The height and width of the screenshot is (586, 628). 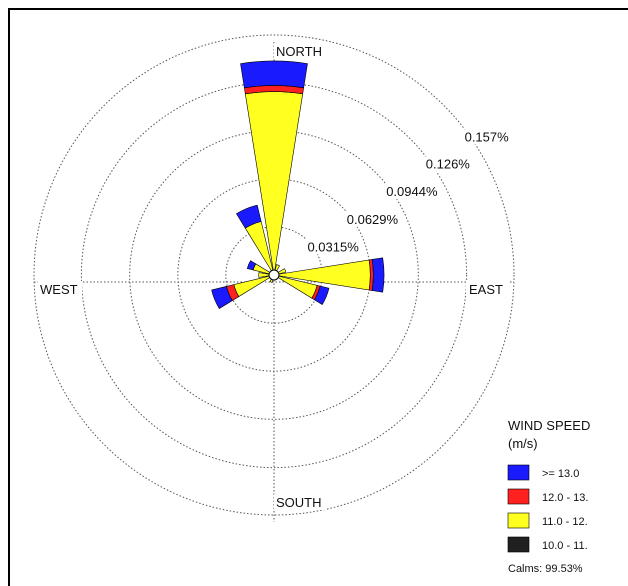 I want to click on west-label-bg, so click(x=60, y=289).